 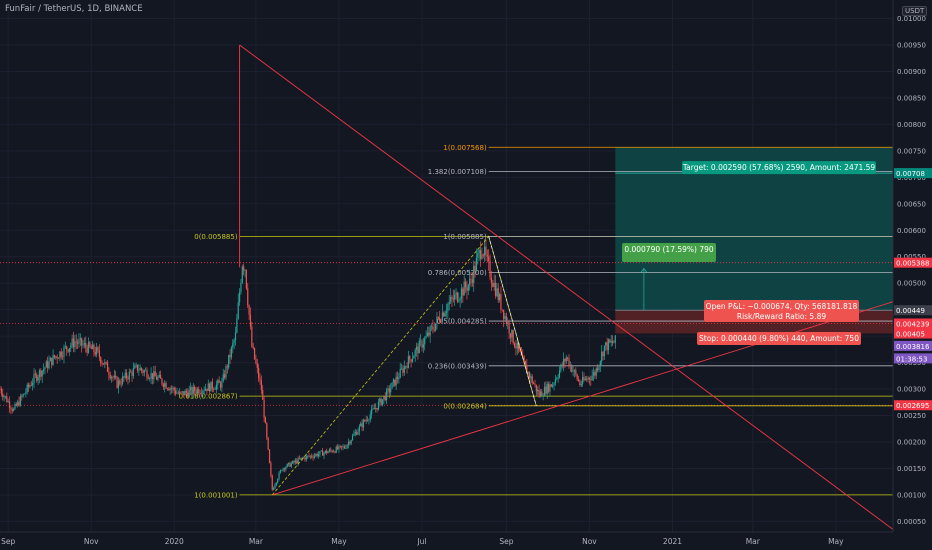 What do you see at coordinates (912, 275) in the screenshot?
I see `price-axis-bg` at bounding box center [912, 275].